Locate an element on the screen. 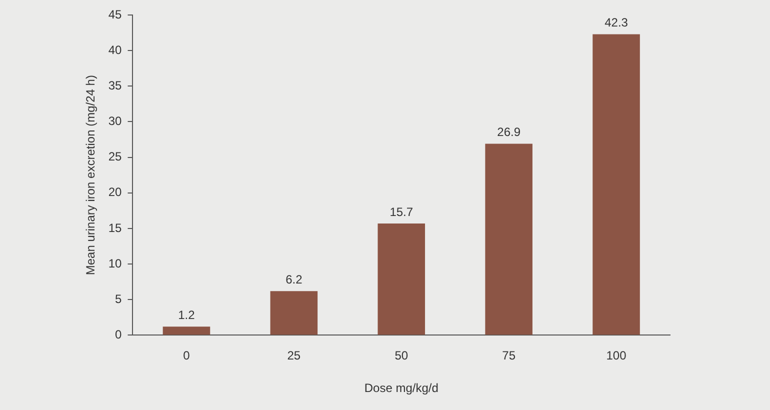 The image size is (770, 410). y-tick-label: 20 is located at coordinates (115, 192).